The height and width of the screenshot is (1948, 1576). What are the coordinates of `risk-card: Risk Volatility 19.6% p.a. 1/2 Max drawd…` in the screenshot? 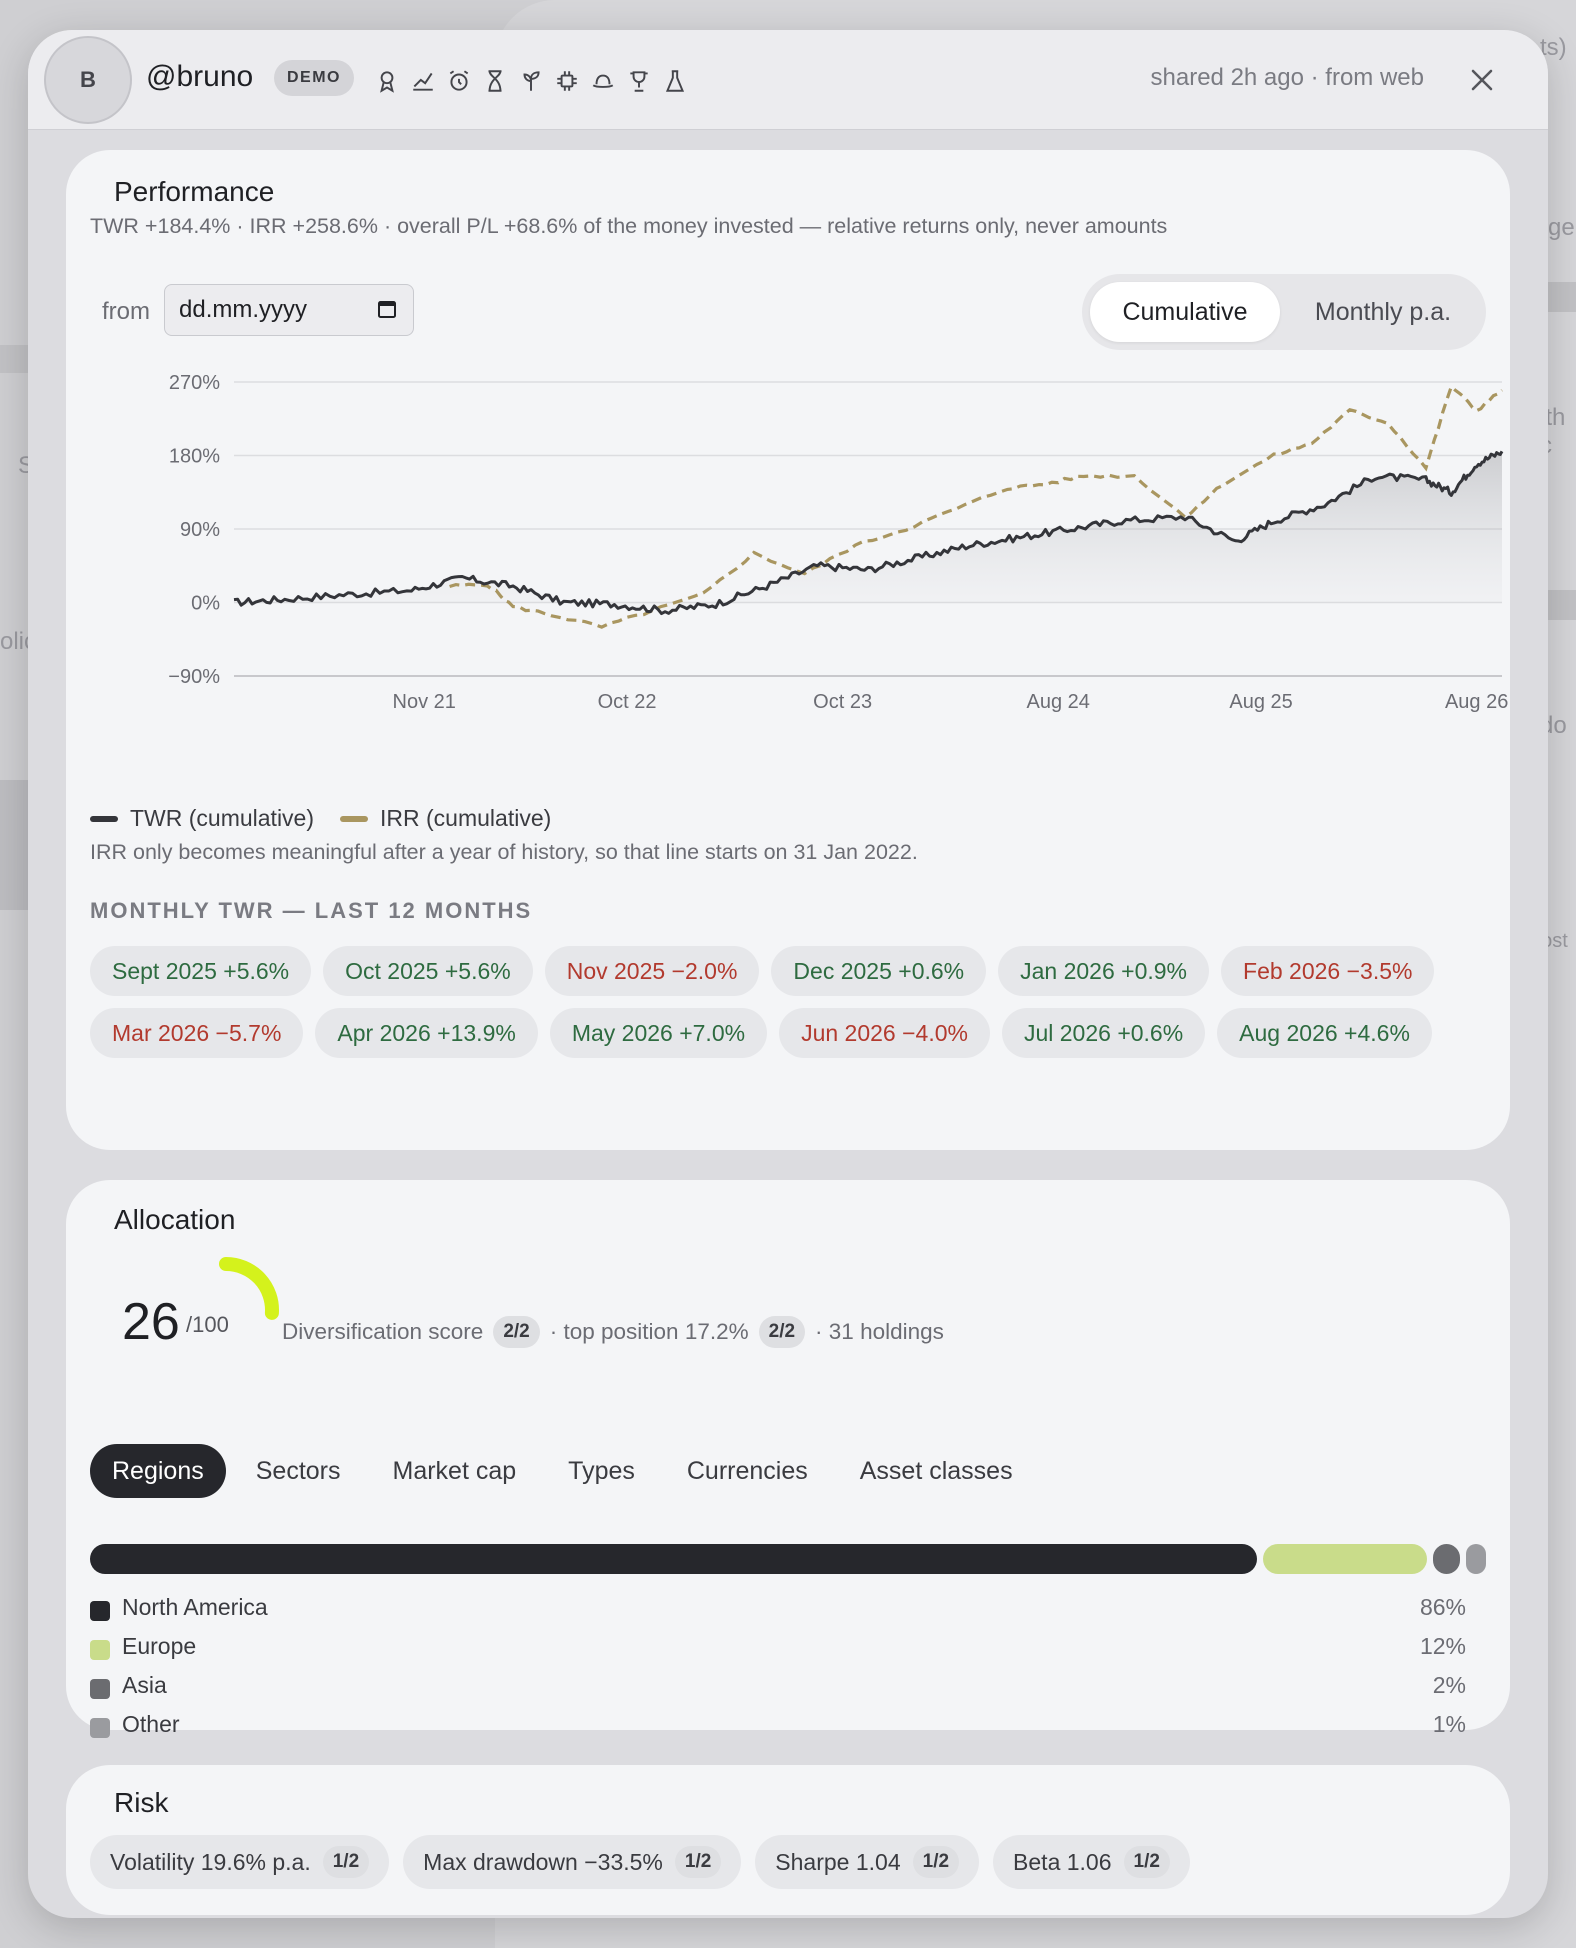 It's located at (788, 1840).